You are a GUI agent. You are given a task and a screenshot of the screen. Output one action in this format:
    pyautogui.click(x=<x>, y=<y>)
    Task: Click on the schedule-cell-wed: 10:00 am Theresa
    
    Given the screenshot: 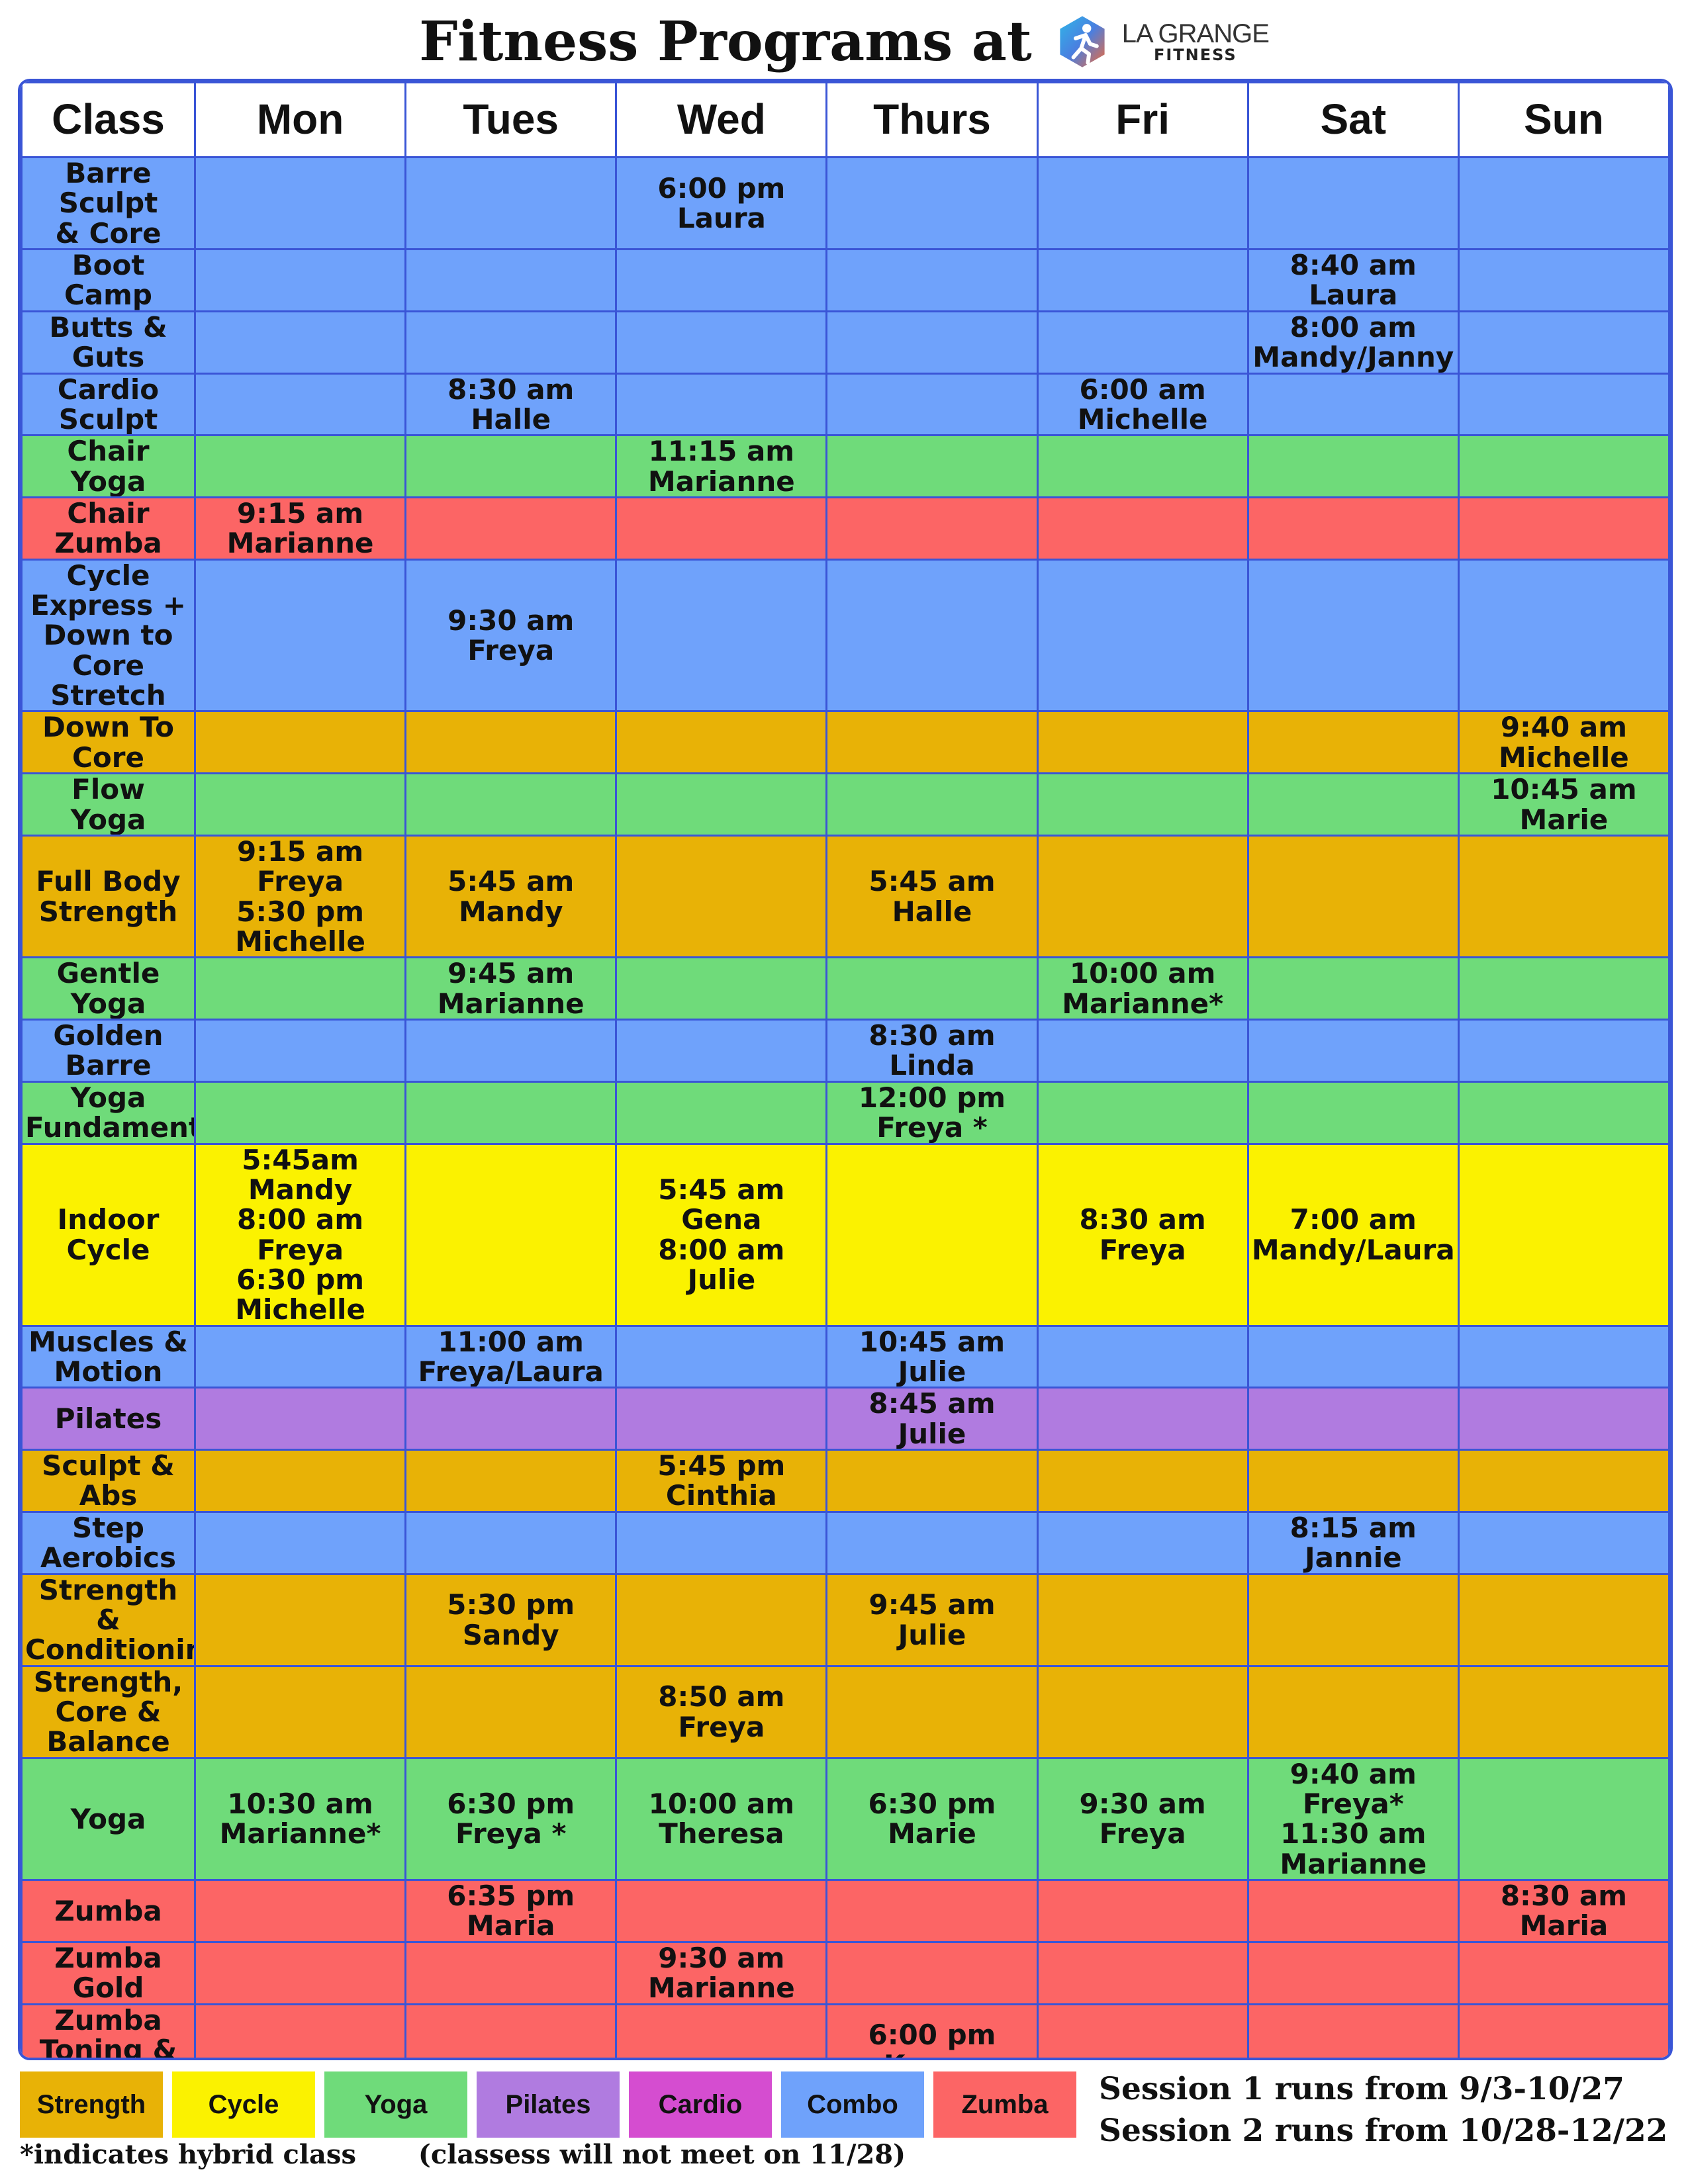 What is the action you would take?
    pyautogui.click(x=721, y=1819)
    